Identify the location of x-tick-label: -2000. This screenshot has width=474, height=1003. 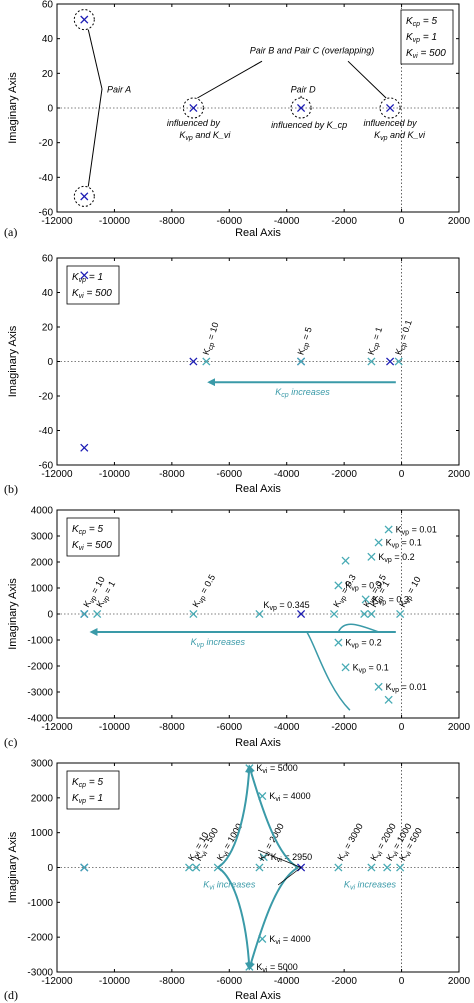
(344, 981).